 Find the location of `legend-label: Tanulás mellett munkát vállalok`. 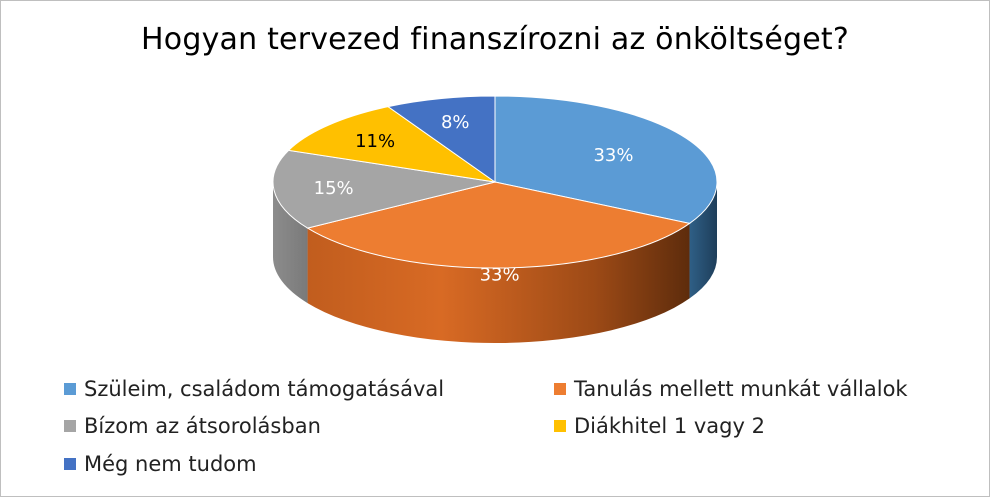

legend-label: Tanulás mellett munkát vállalok is located at coordinates (741, 389).